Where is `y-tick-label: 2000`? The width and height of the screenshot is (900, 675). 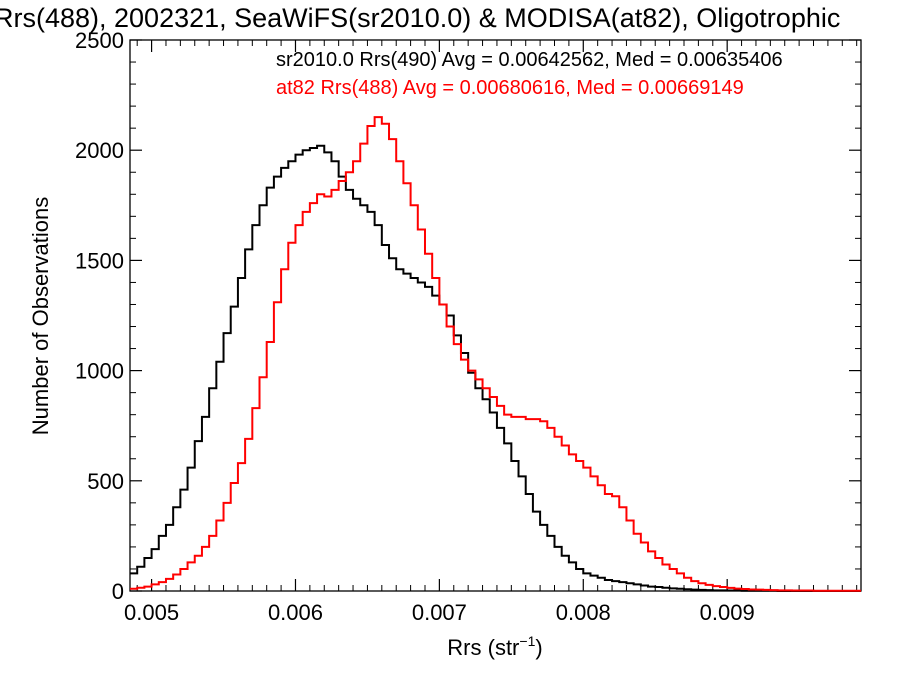
y-tick-label: 2000 is located at coordinates (99, 150).